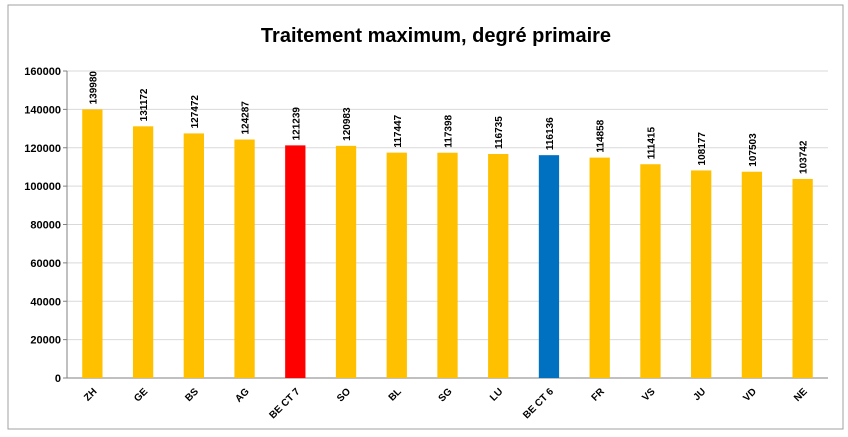  What do you see at coordinates (144, 104) in the screenshot?
I see `data-label: 131172` at bounding box center [144, 104].